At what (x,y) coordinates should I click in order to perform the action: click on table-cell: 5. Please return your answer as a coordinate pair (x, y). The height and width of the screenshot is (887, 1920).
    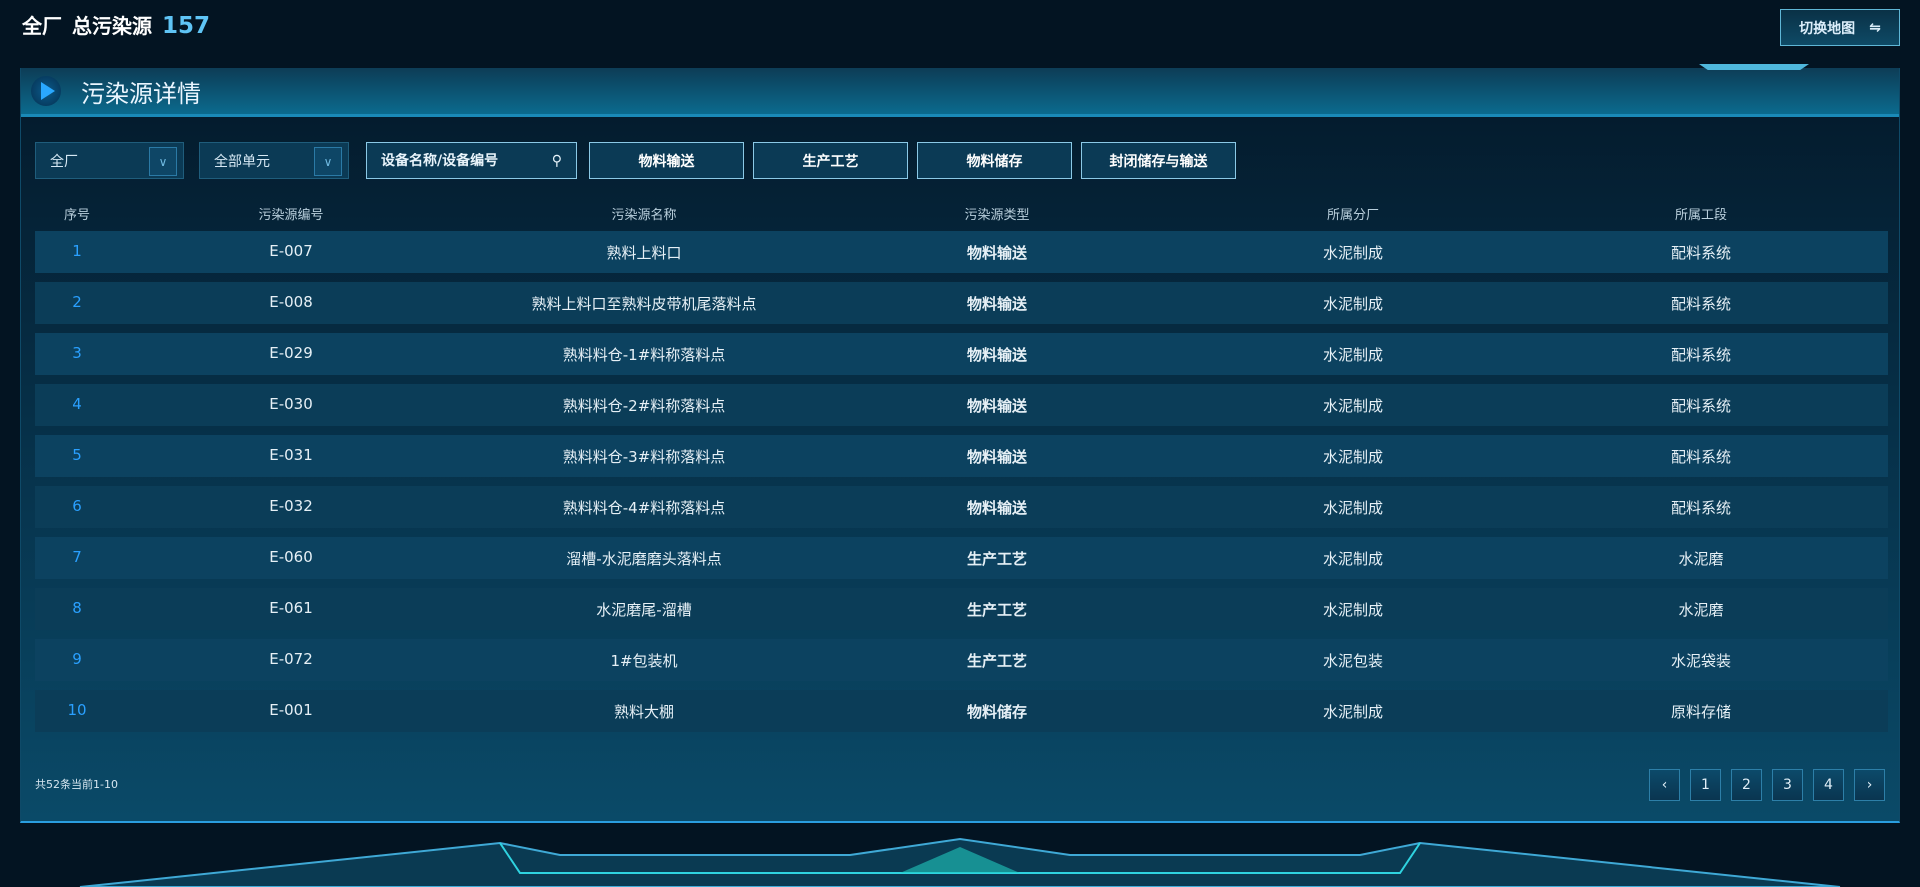
    Looking at the image, I should click on (77, 455).